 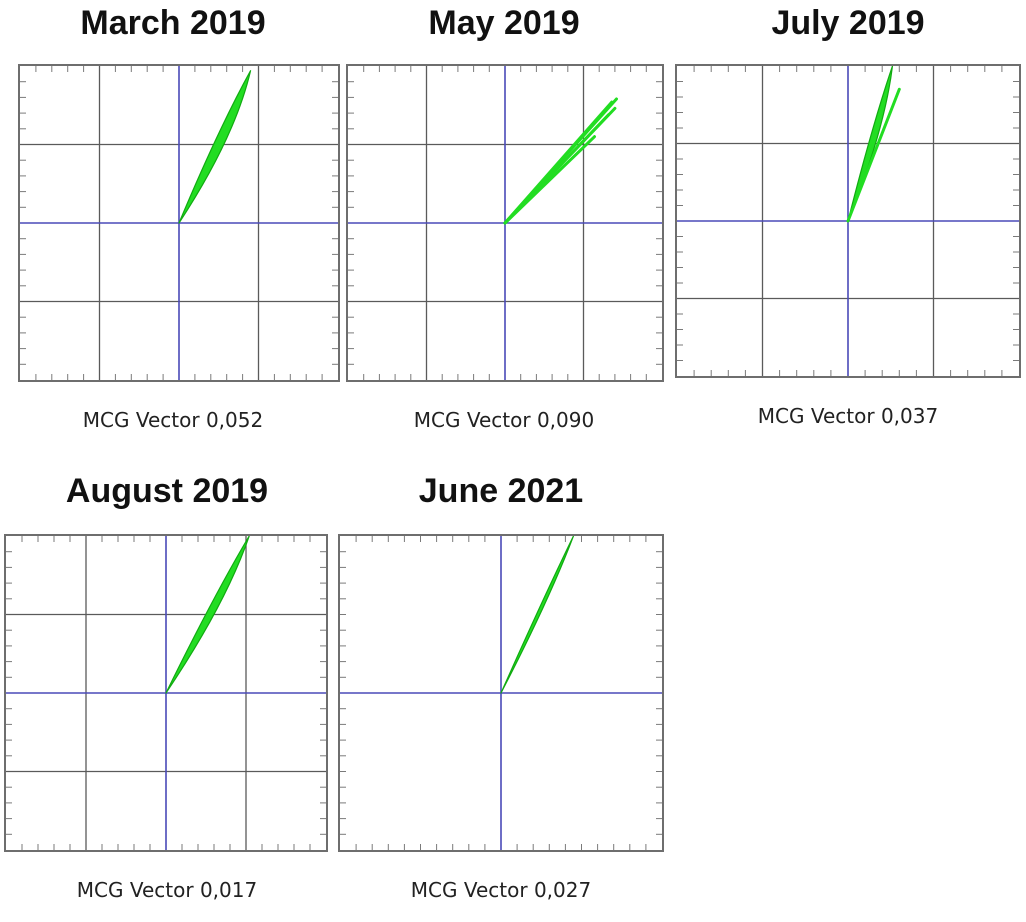 I want to click on chart-title: June 2021, so click(x=501, y=491).